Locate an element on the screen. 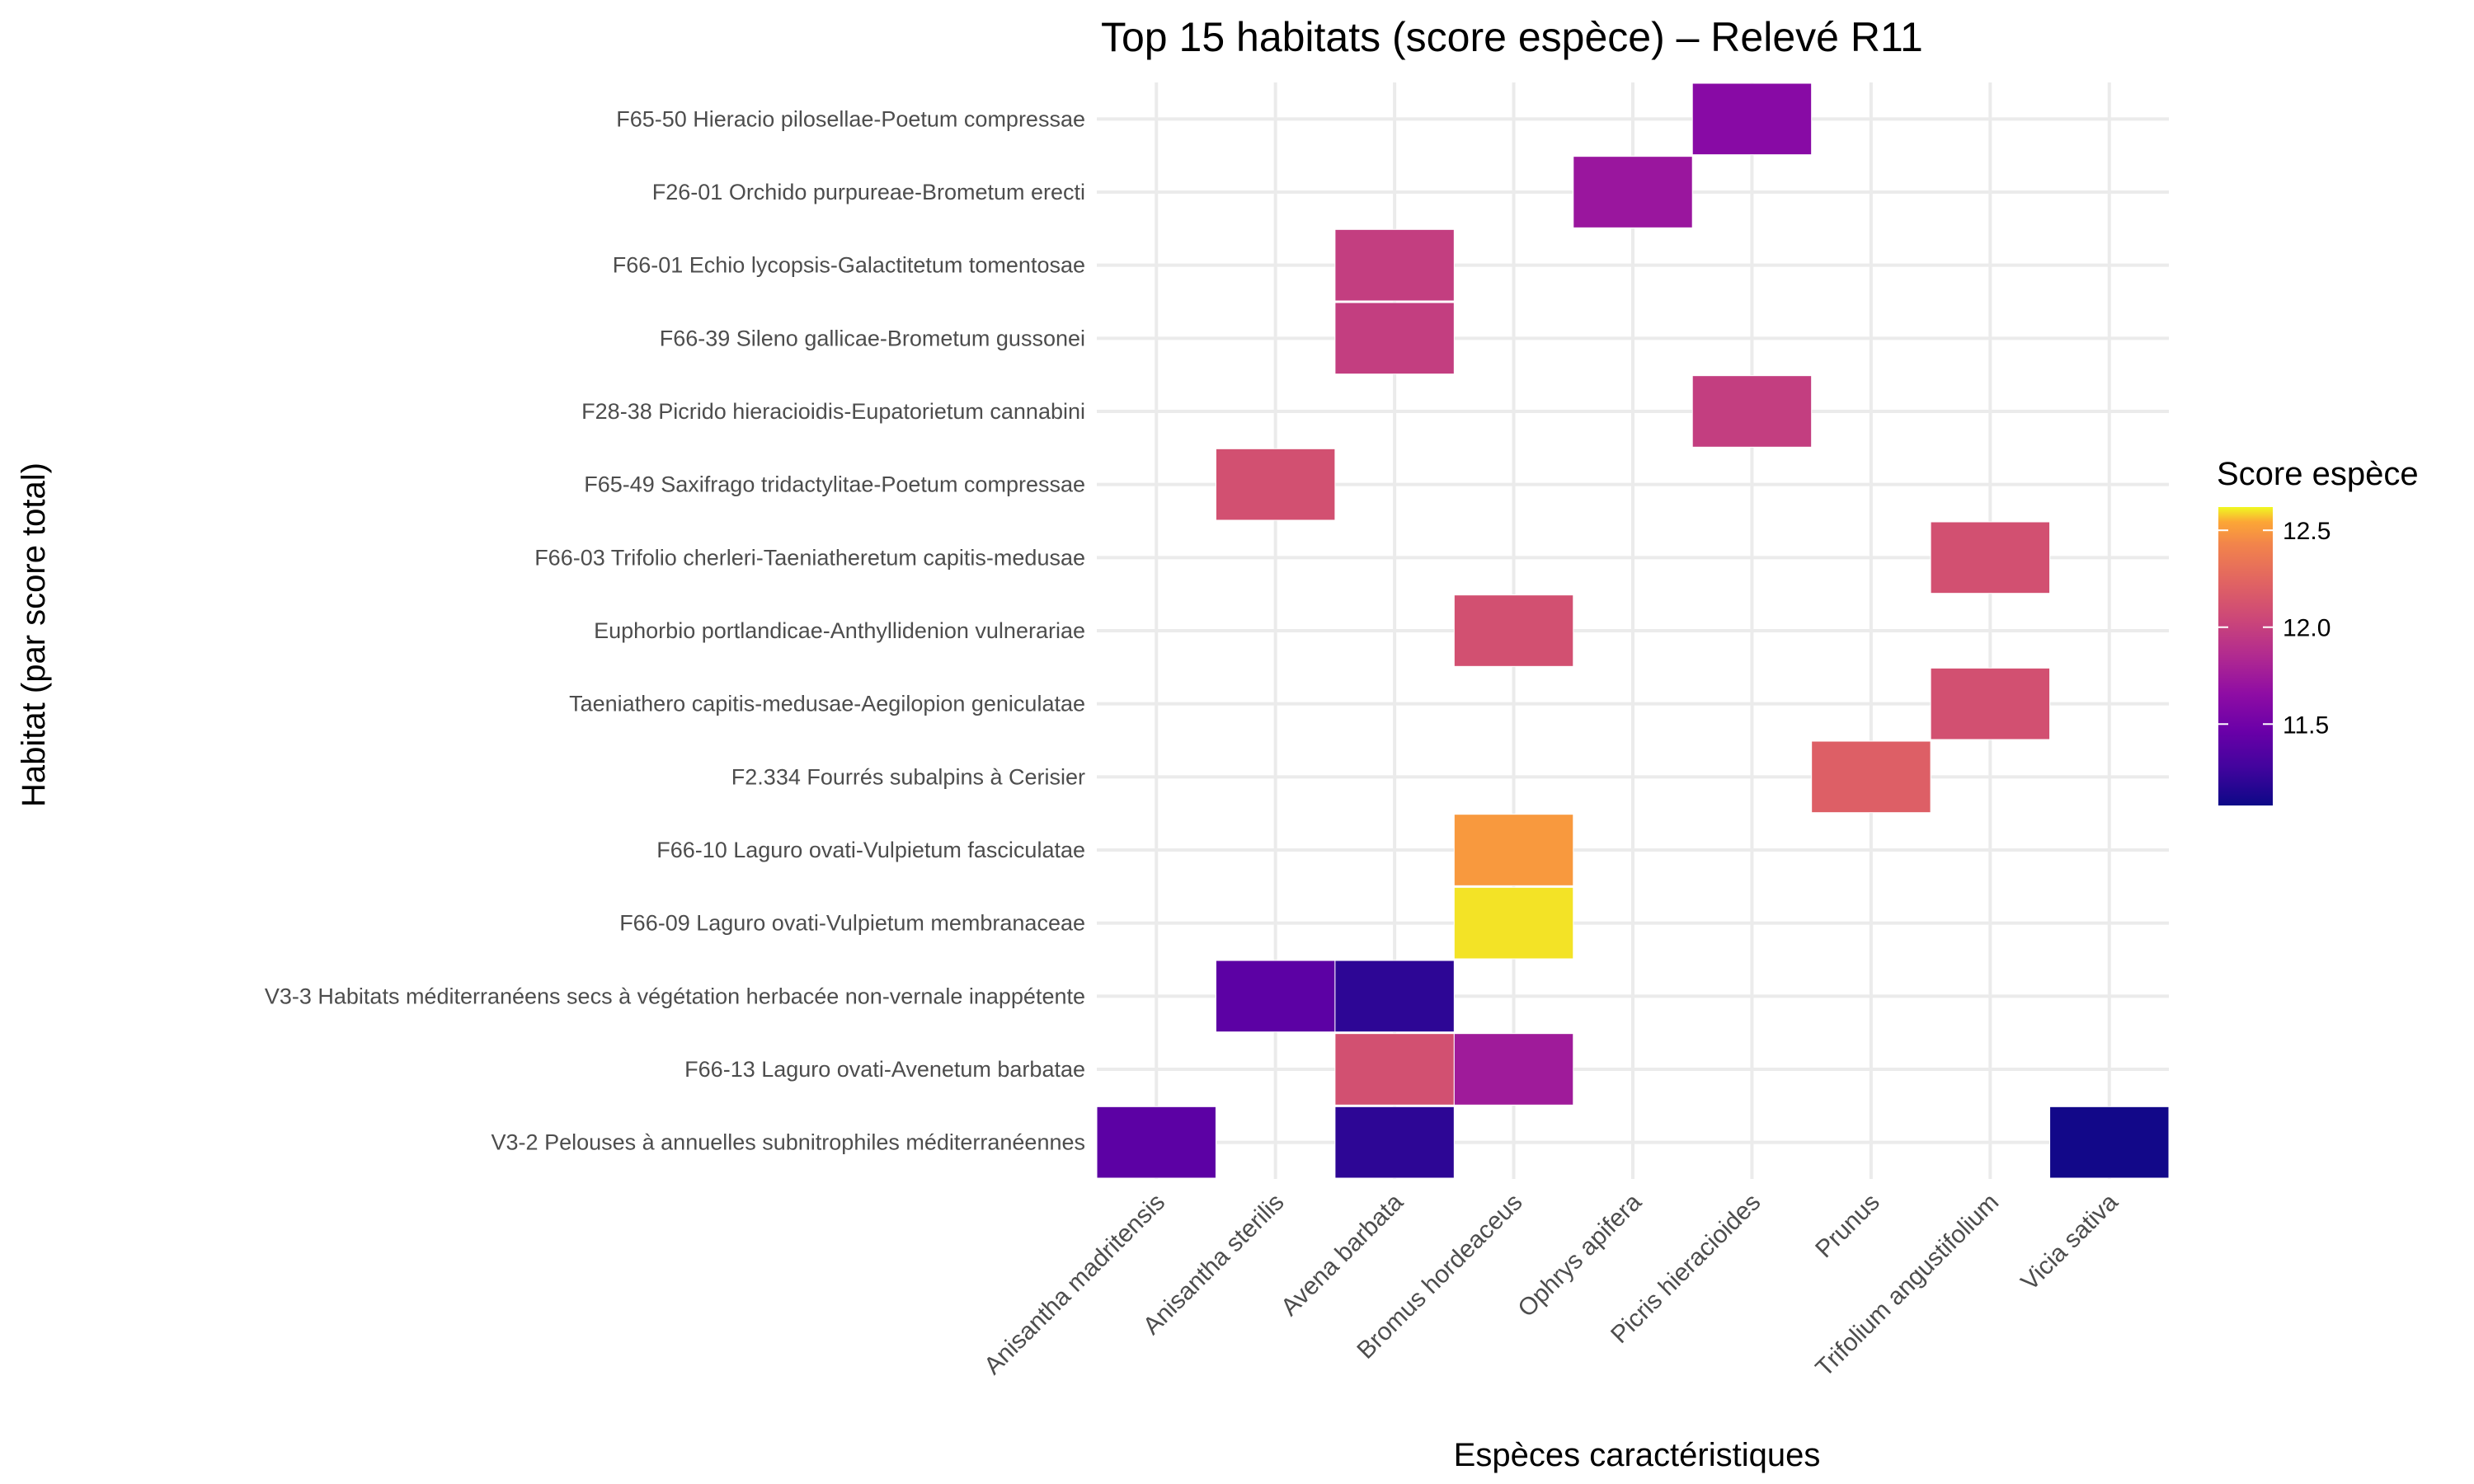 The width and height of the screenshot is (2474, 1484). x-tick-label: Anisantha madritensis is located at coordinates (1074, 1284).